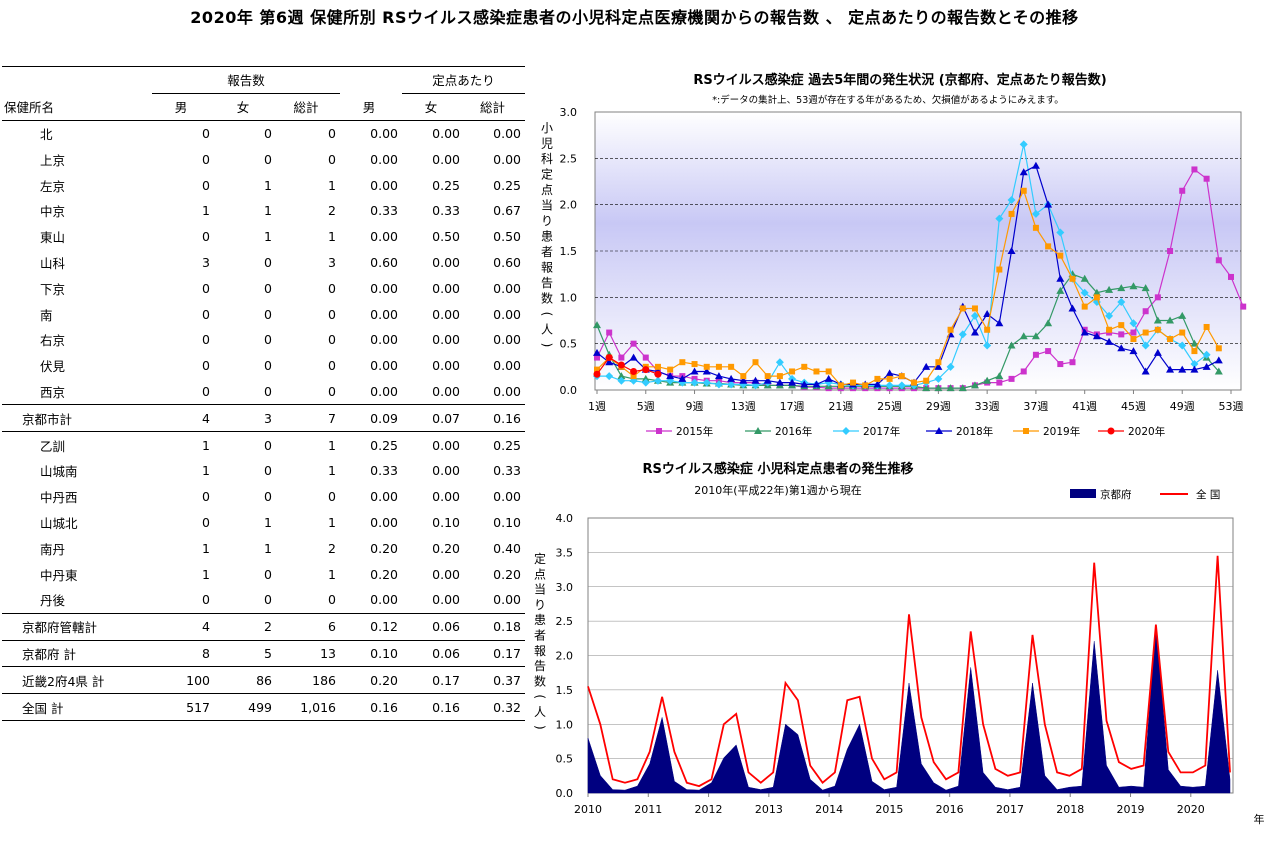  Describe the element at coordinates (829, 809) in the screenshot. I see `x-tick-label: 2014` at that location.